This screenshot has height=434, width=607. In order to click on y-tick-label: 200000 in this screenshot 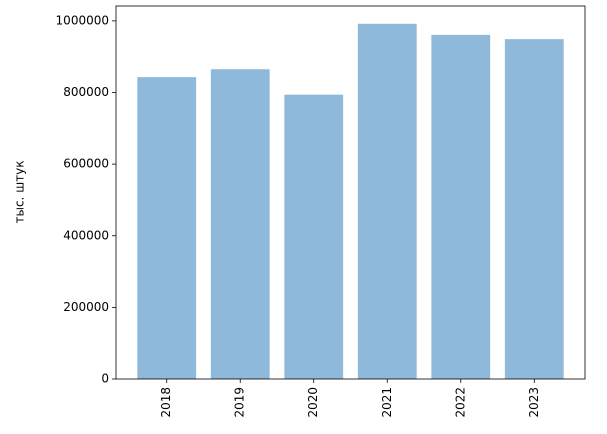, I will do `click(86, 307)`.